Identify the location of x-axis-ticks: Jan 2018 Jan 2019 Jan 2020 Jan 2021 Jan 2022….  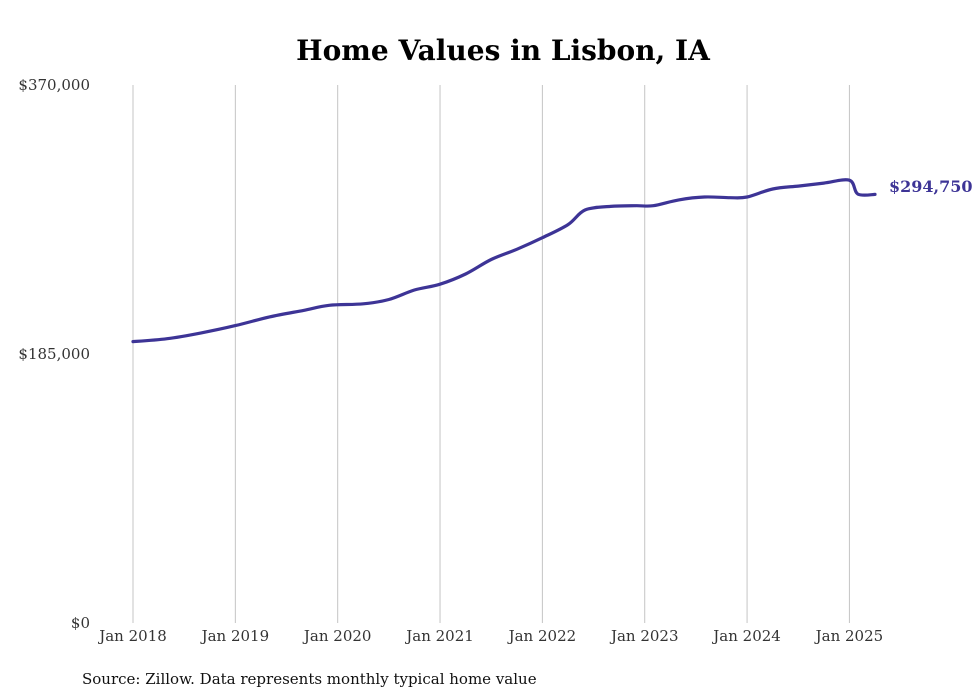
(490, 636).